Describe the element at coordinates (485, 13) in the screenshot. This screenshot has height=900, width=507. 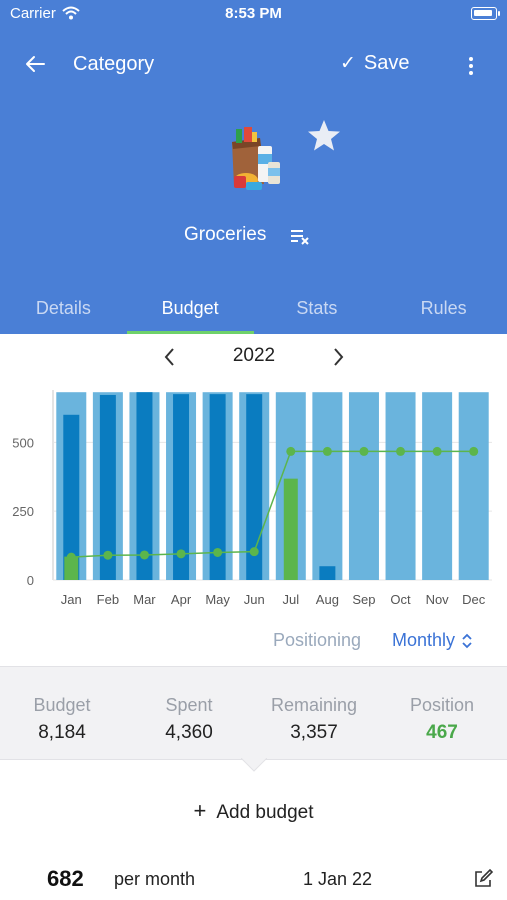
I see `battery-icon` at that location.